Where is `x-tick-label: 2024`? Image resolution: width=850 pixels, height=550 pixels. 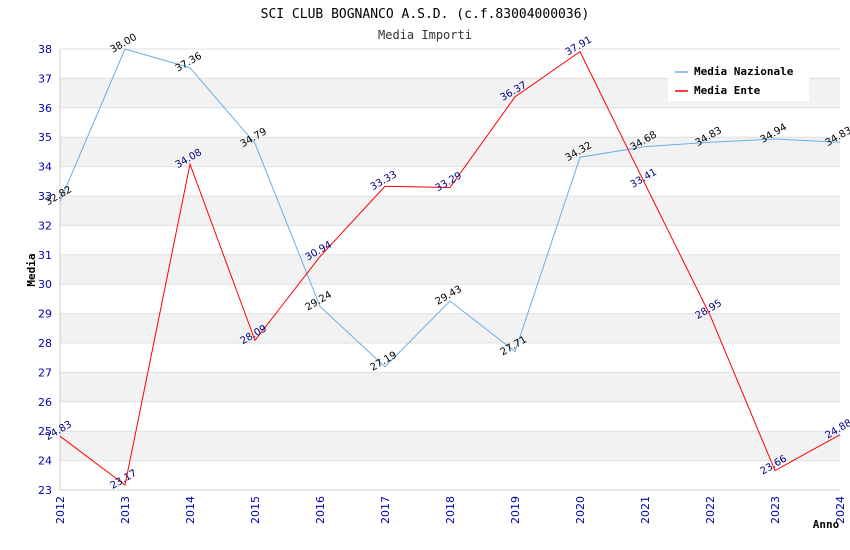 x-tick-label: 2024 is located at coordinates (840, 510).